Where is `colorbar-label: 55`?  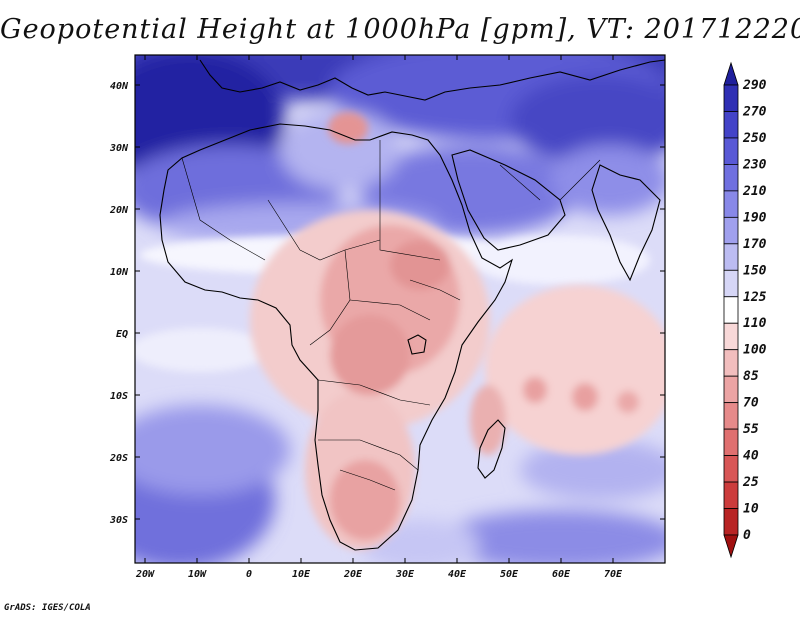
colorbar-label: 55 is located at coordinates (751, 429).